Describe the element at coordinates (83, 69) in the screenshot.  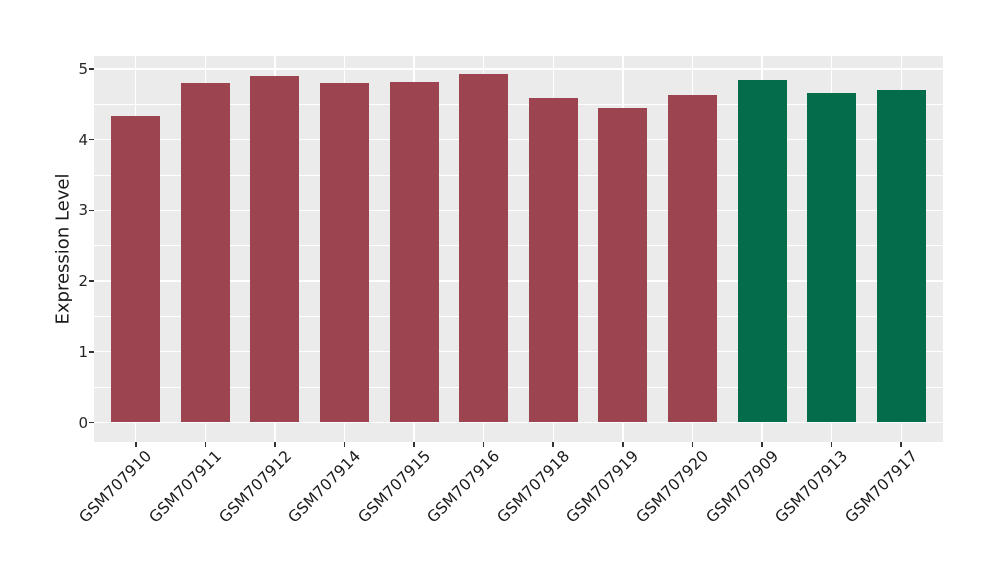
I see `y-tick-label: 5` at that location.